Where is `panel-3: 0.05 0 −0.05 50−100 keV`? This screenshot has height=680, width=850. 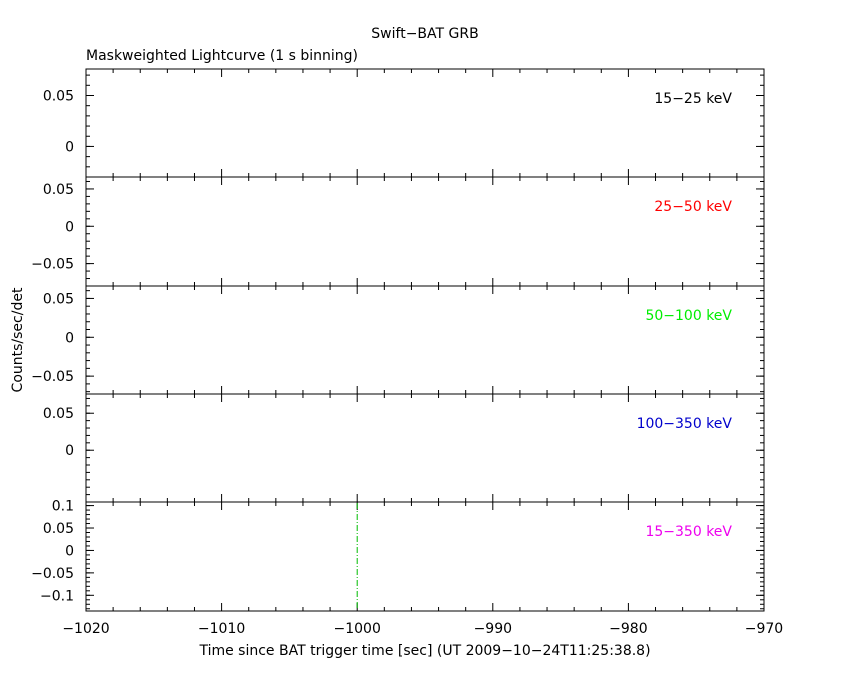
panel-3: 0.05 0 −0.05 50−100 keV is located at coordinates (398, 340).